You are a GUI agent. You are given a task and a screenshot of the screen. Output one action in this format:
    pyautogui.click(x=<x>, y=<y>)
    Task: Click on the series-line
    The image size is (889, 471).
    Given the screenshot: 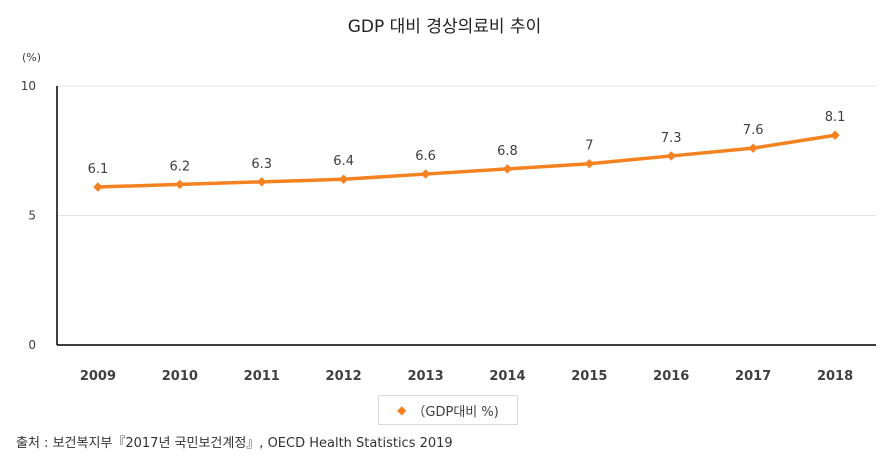 What is the action you would take?
    pyautogui.click(x=466, y=161)
    